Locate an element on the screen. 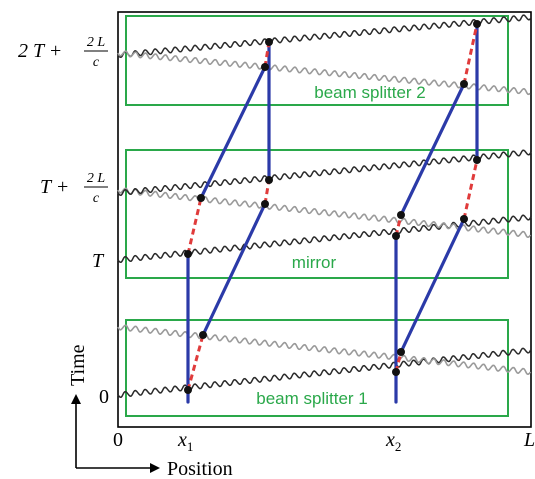 The image size is (535, 479). dot-right-bs1 is located at coordinates (396, 372).